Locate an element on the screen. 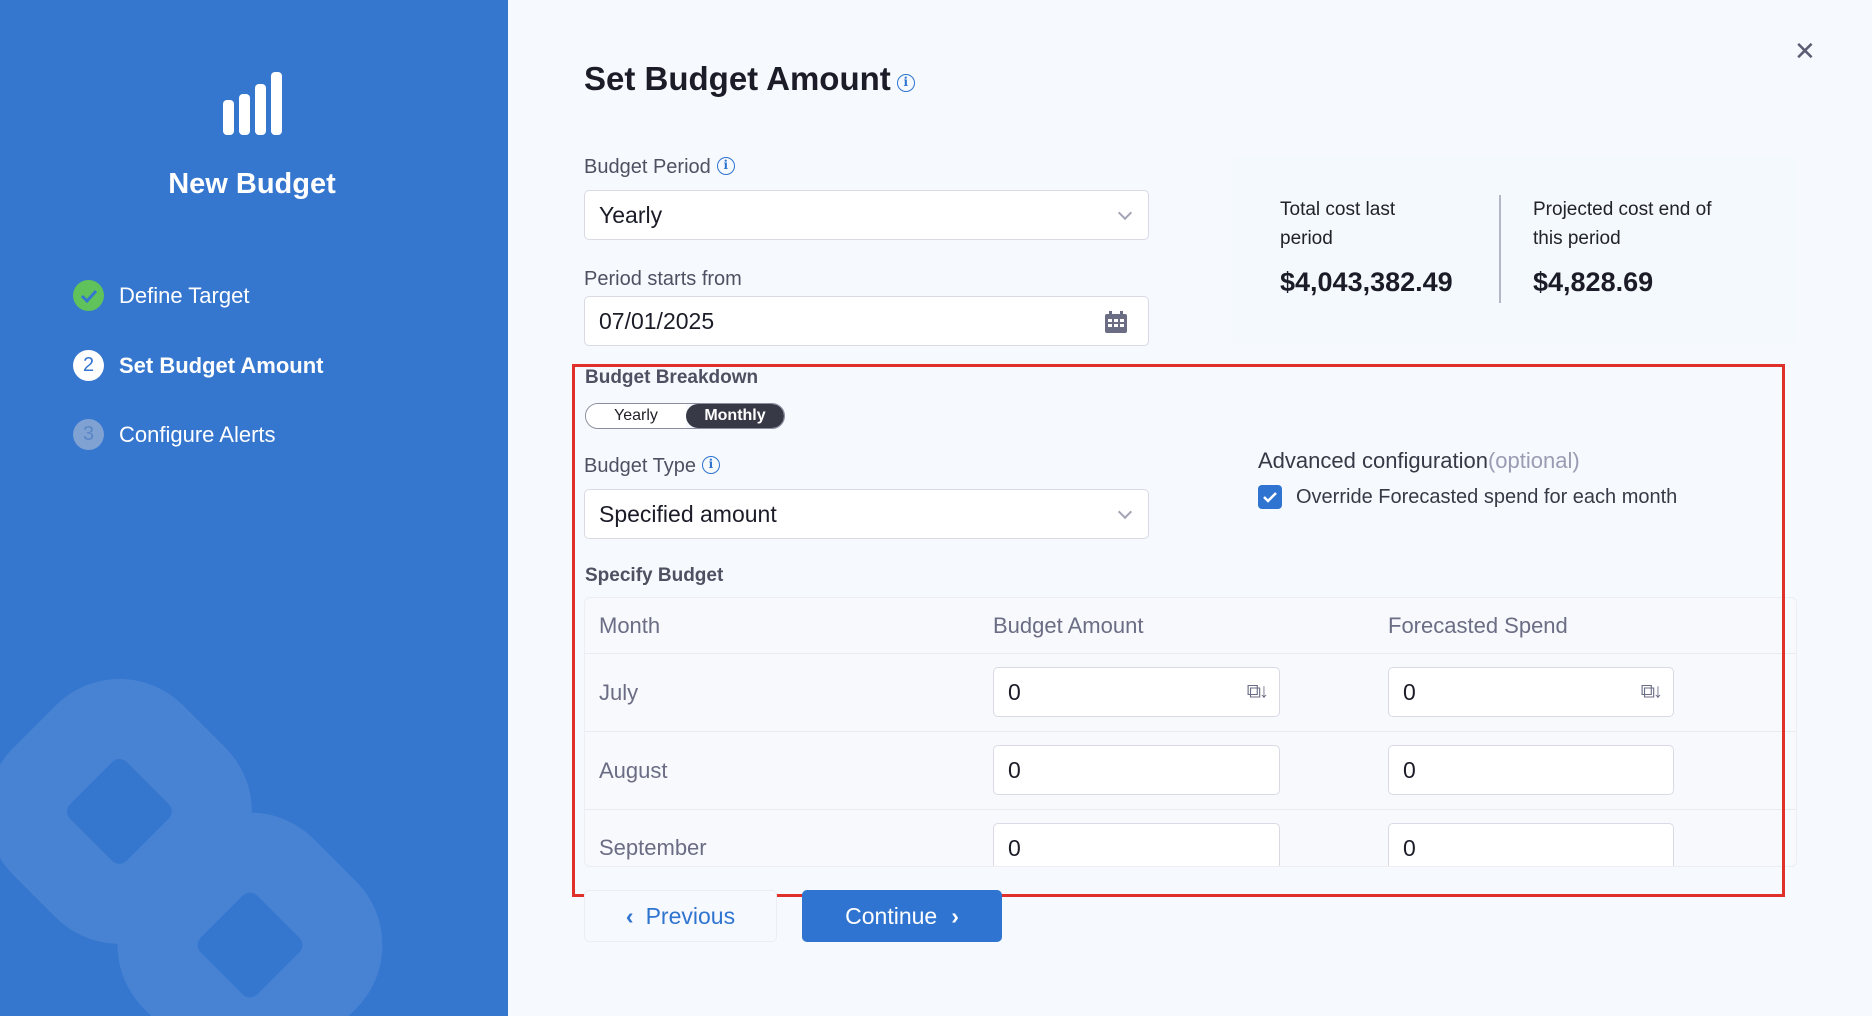 The image size is (1872, 1016). checkbox-label: Override Forecasted spend for each month is located at coordinates (1487, 496).